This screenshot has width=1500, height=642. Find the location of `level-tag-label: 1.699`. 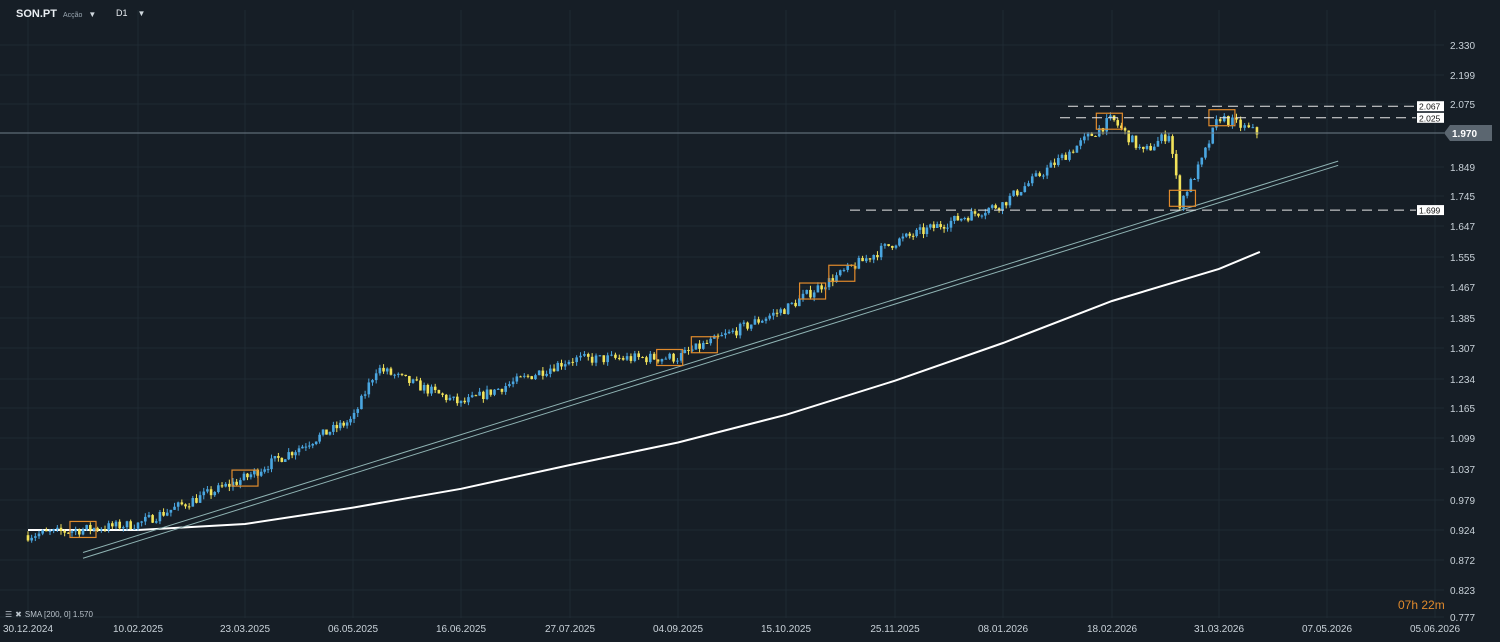

level-tag-label: 1.699 is located at coordinates (1430, 211).